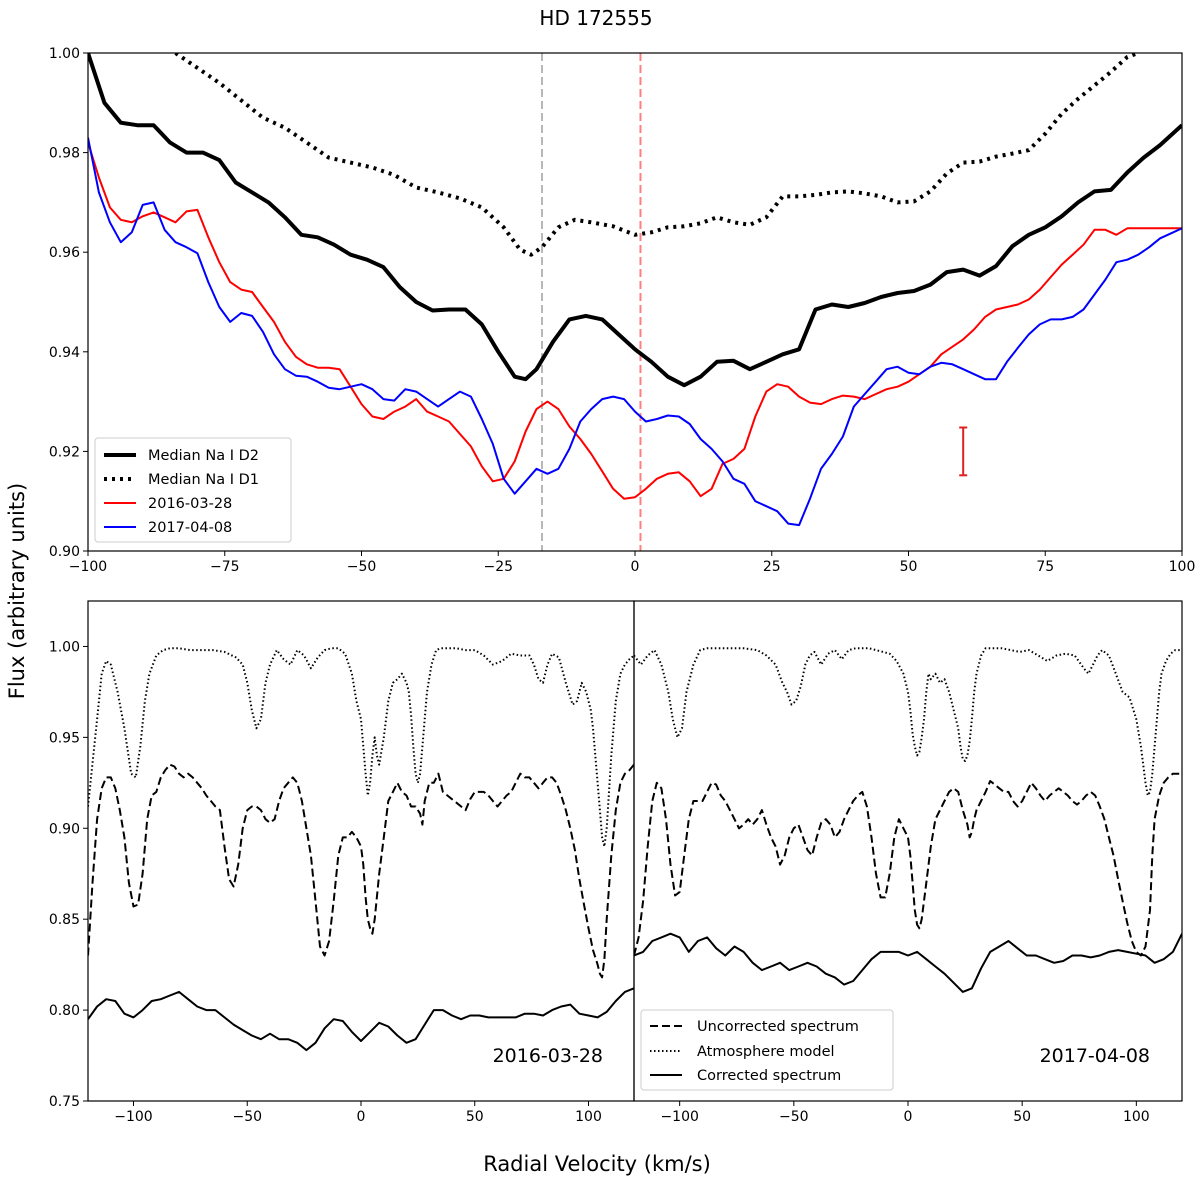 The width and height of the screenshot is (1200, 1184). Describe the element at coordinates (190, 528) in the screenshot. I see `legend-label-2017: 2017-04-08` at that location.